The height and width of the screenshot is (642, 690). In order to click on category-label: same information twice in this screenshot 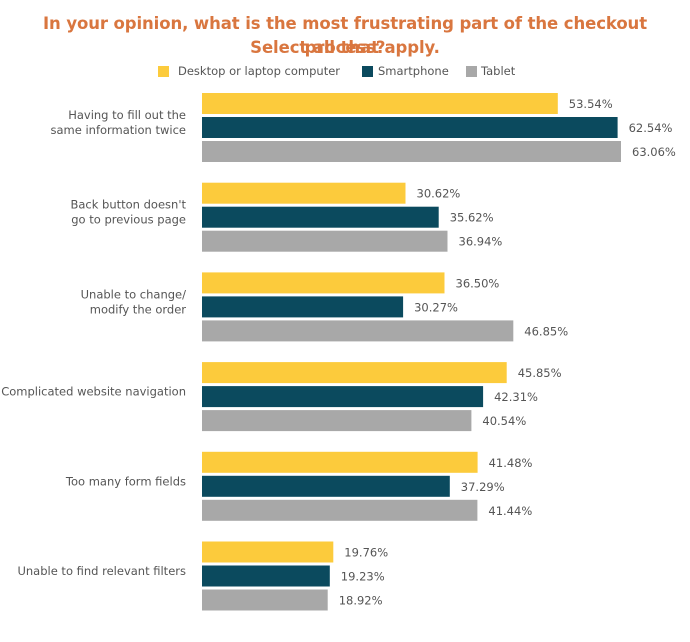, I will do `click(118, 130)`.